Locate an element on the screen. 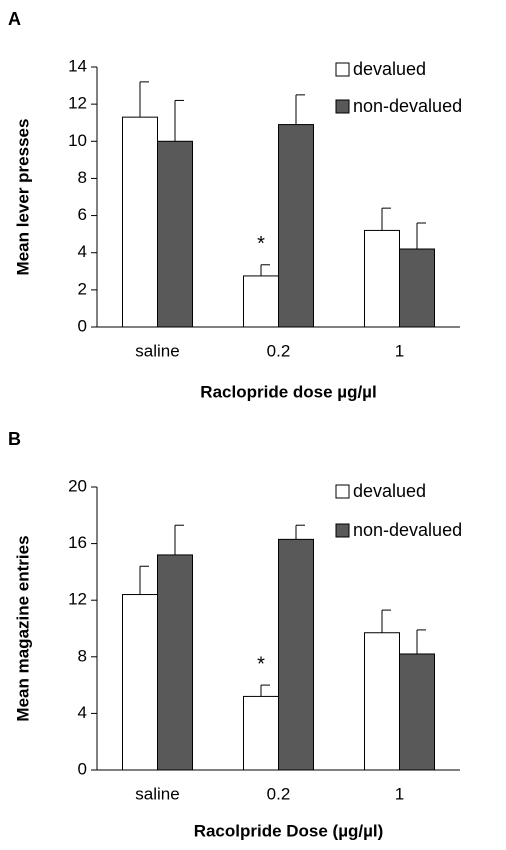  panel-label: B is located at coordinates (14, 439).